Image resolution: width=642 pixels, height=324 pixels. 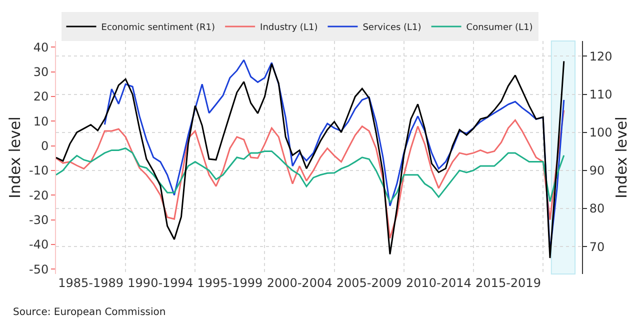 I want to click on legend-label: Consumer (L1), so click(x=499, y=28).